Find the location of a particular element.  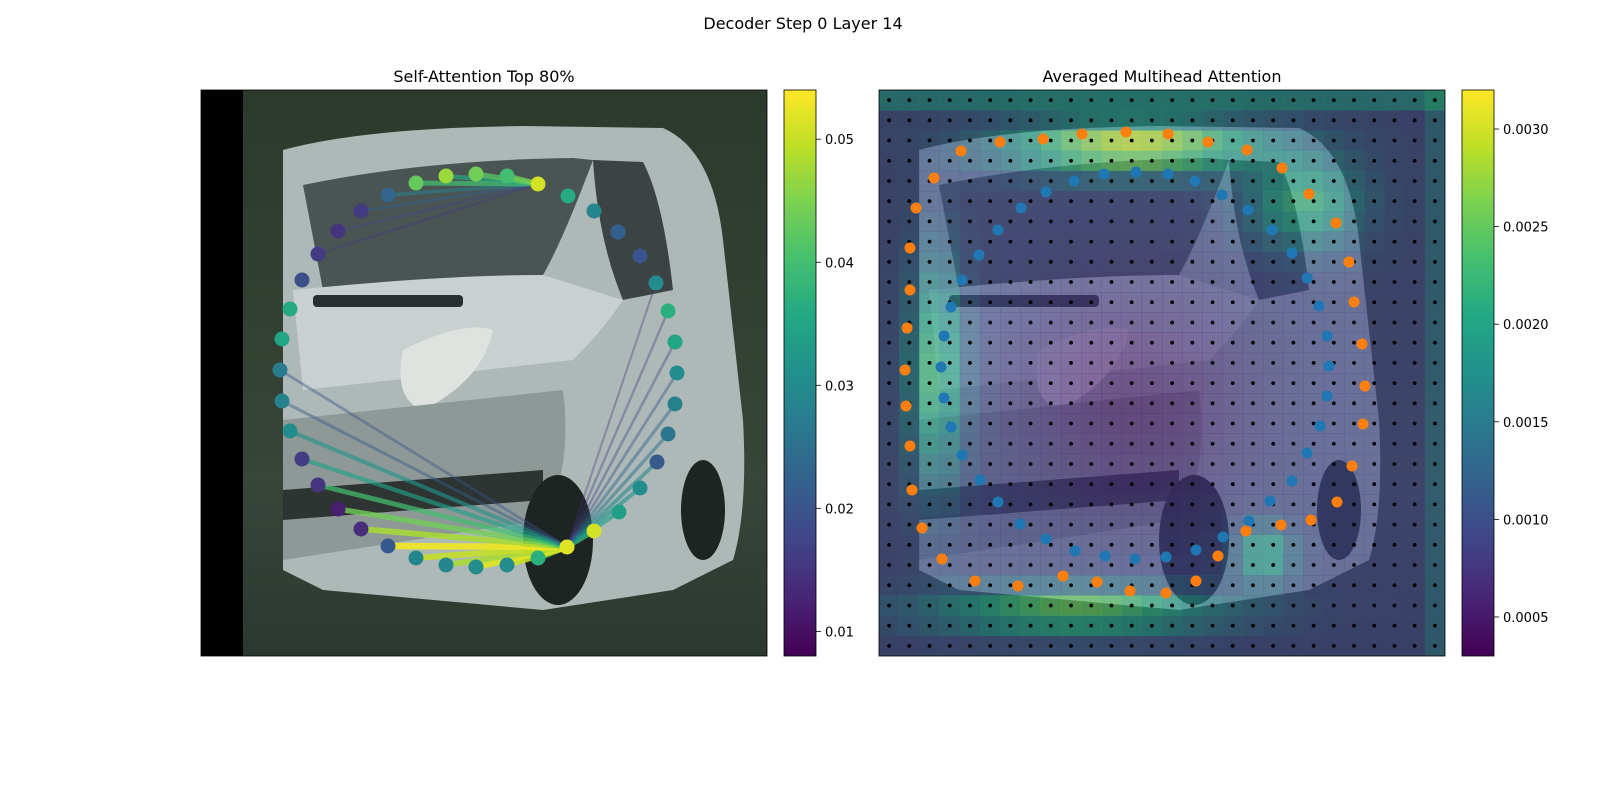

attention-line is located at coordinates (617, 429).